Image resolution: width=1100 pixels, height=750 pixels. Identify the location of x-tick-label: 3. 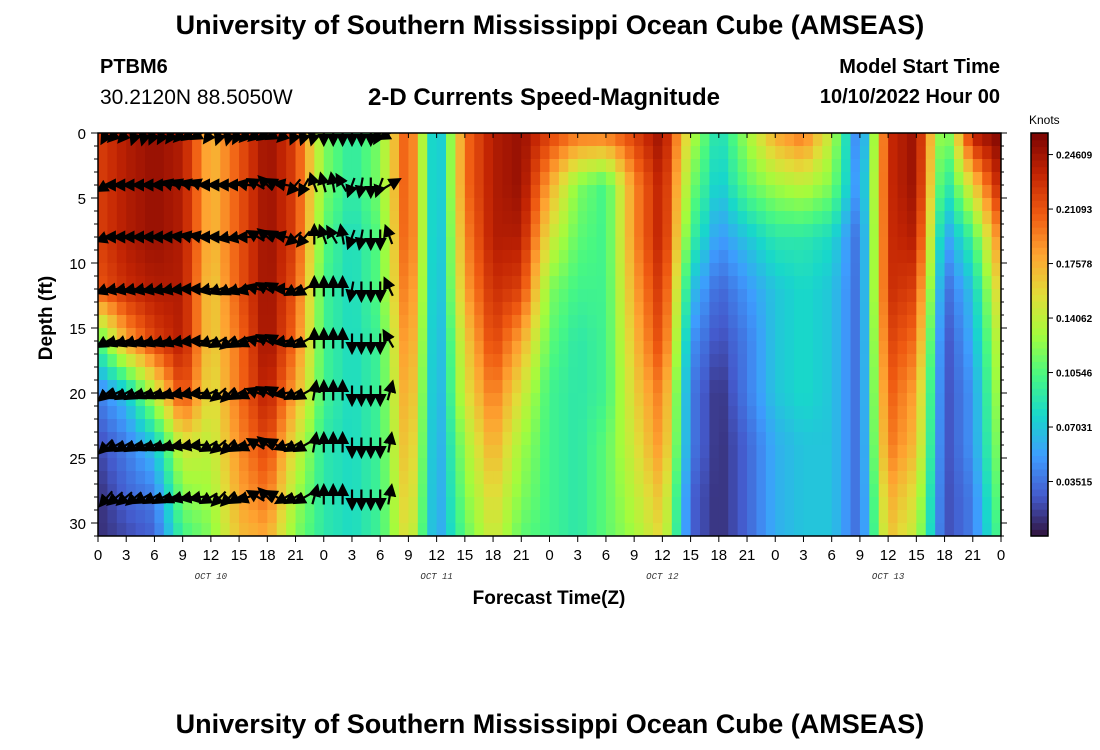
(803, 555).